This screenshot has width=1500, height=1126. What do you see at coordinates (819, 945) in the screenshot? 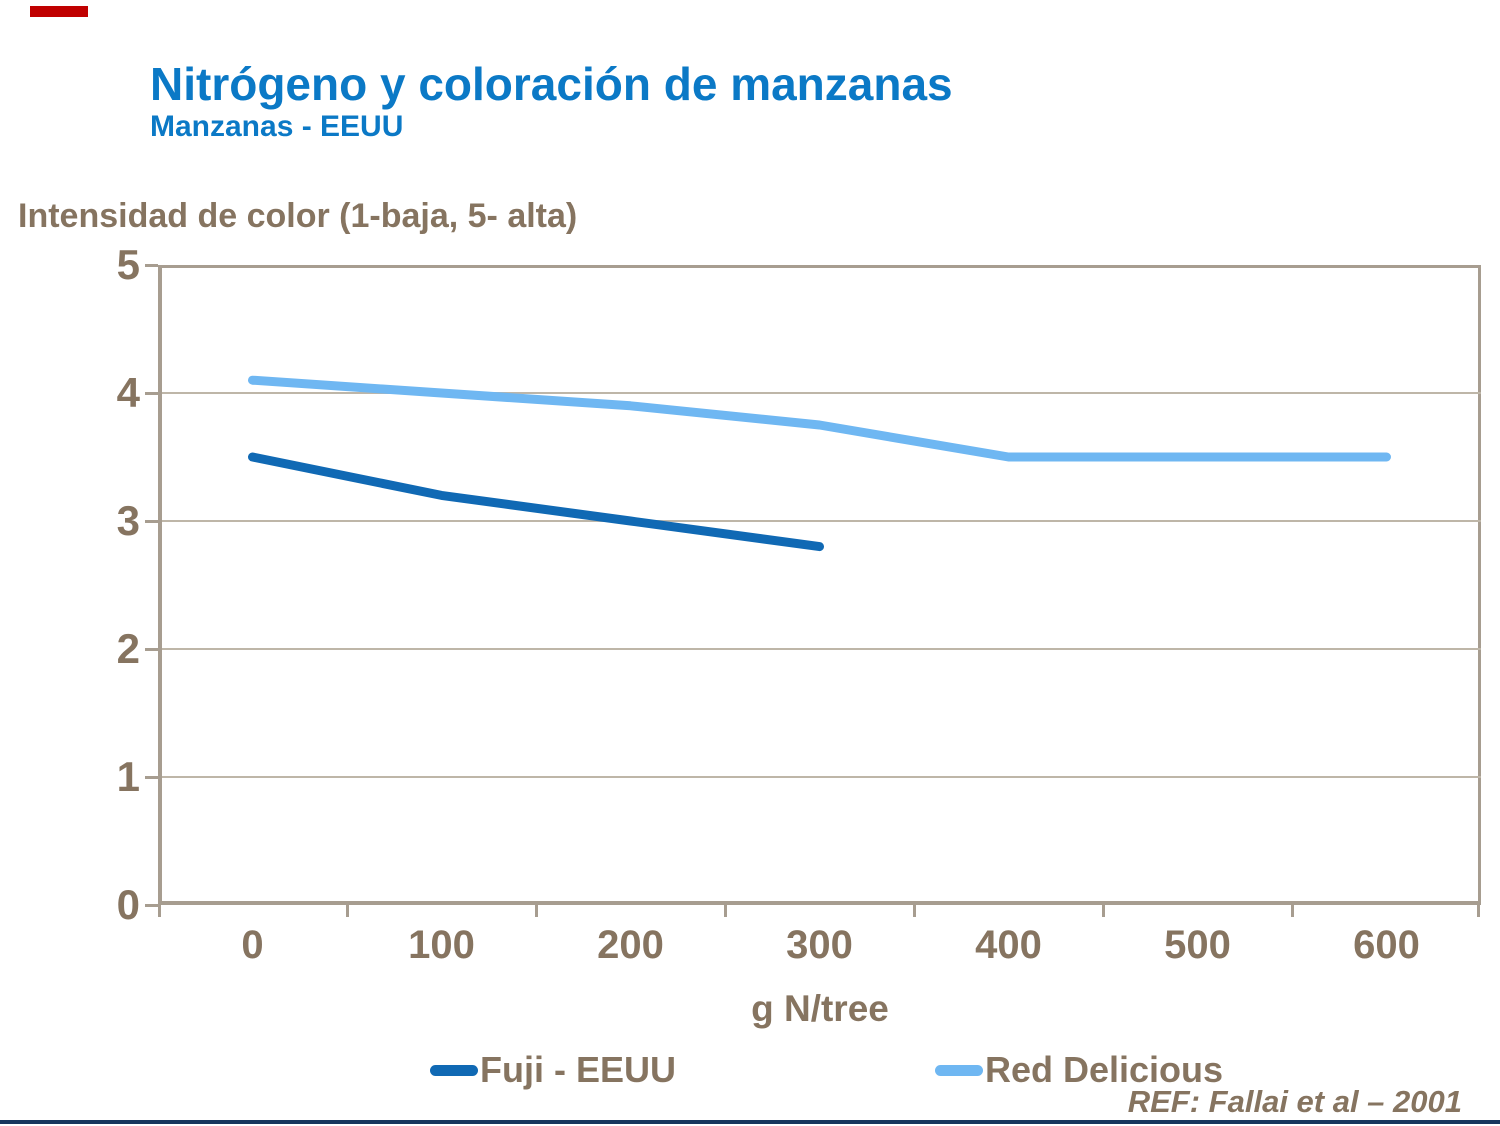
I see `x-tick-label-300: 300` at bounding box center [819, 945].